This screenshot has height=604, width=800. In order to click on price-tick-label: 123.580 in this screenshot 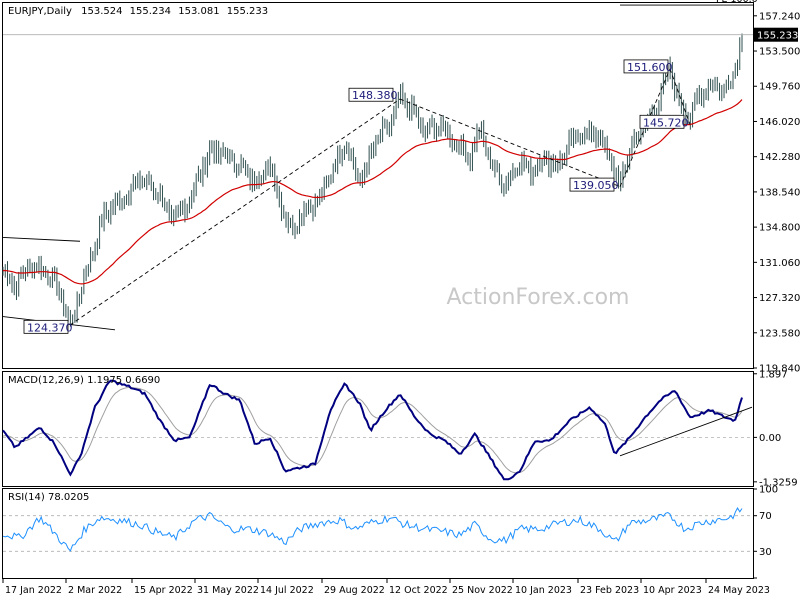, I will do `click(779, 333)`.